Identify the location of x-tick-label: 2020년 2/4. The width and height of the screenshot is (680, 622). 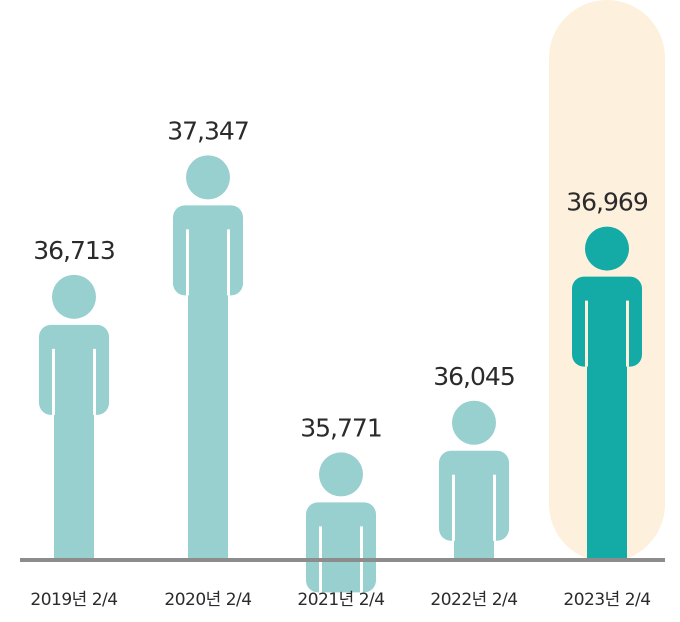
(207, 600).